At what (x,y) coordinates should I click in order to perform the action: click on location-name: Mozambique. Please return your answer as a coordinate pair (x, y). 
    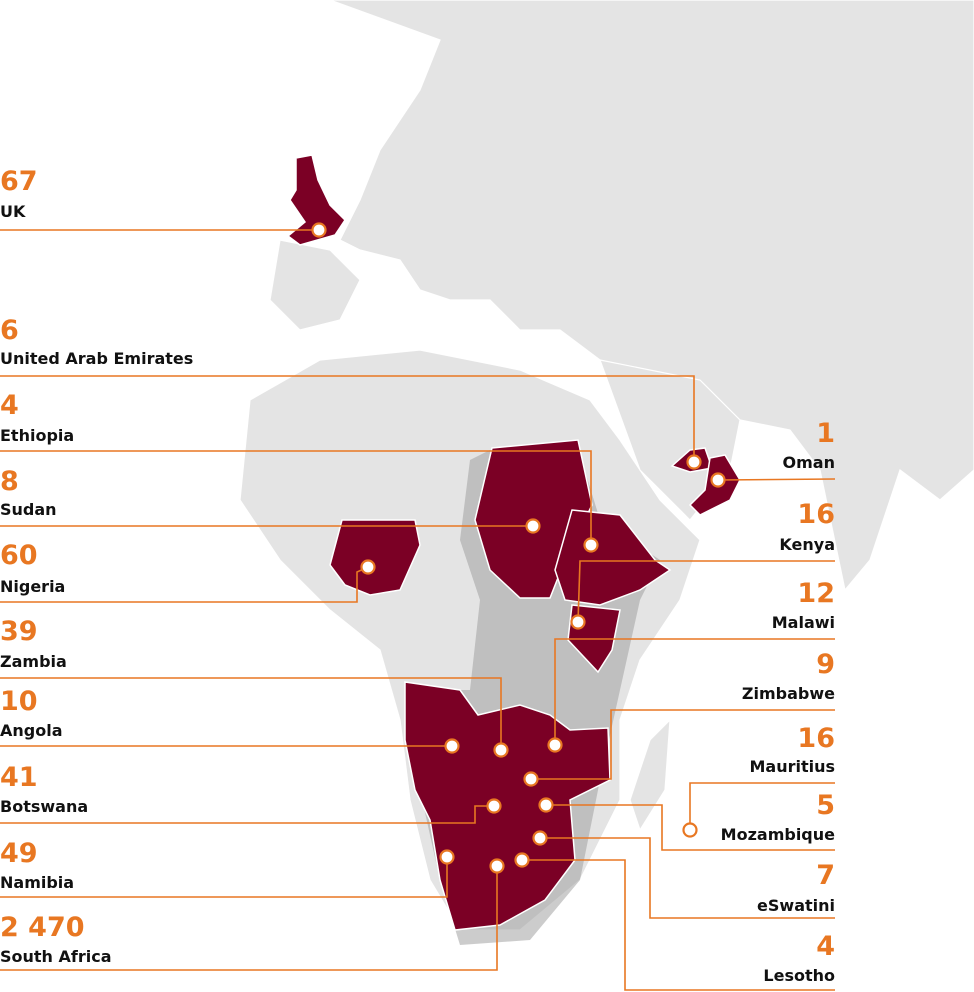
    Looking at the image, I should click on (778, 834).